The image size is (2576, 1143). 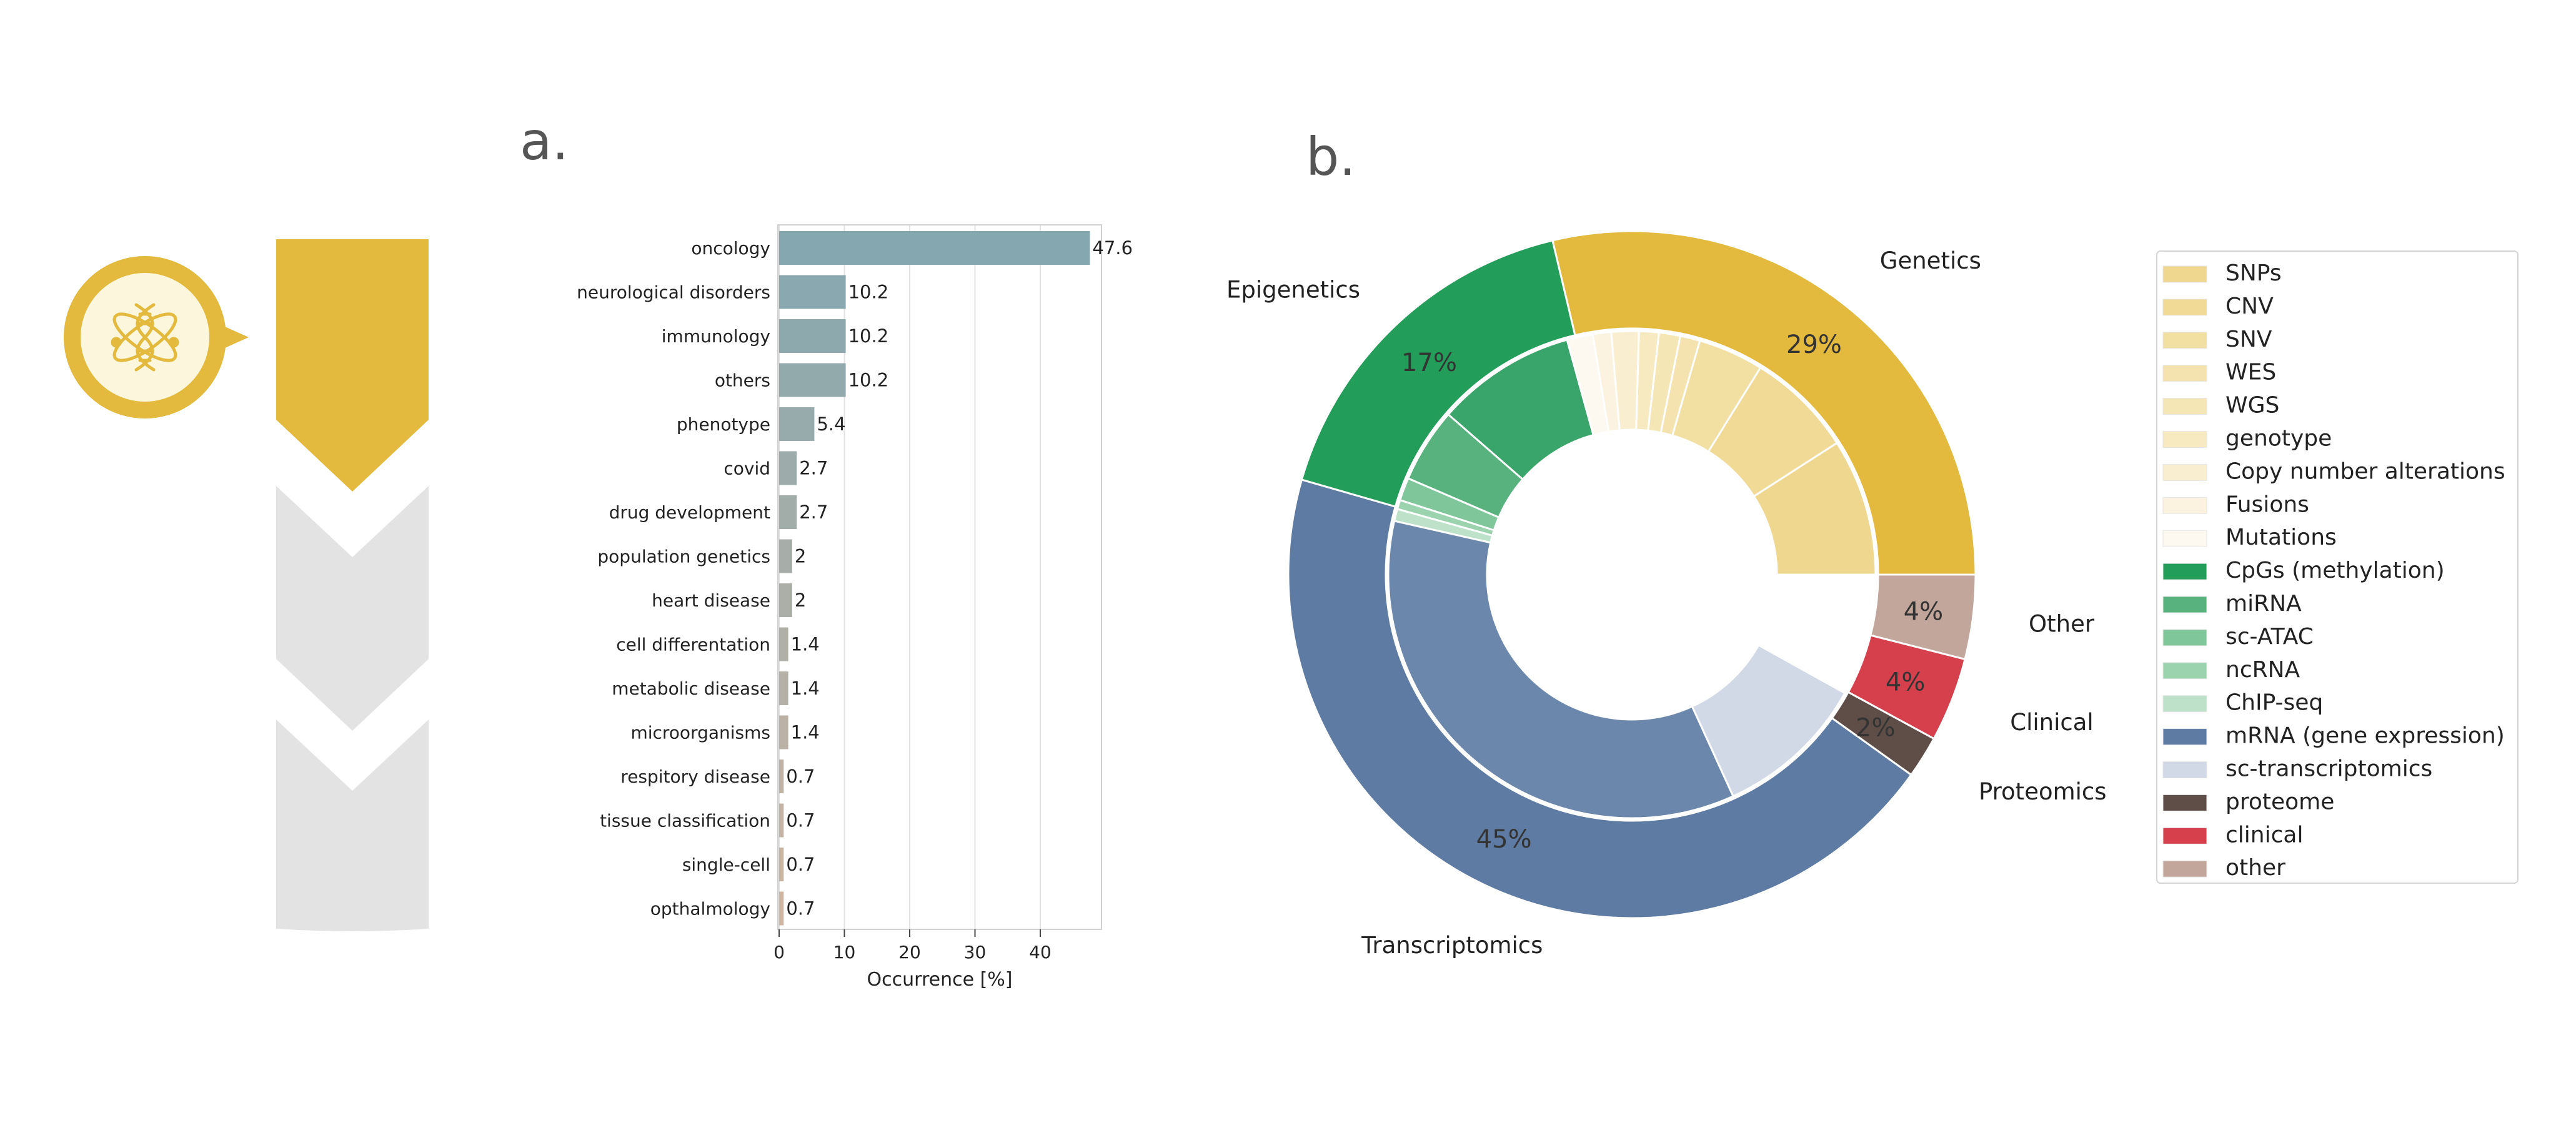 I want to click on bar-category-label: immunology, so click(x=716, y=336).